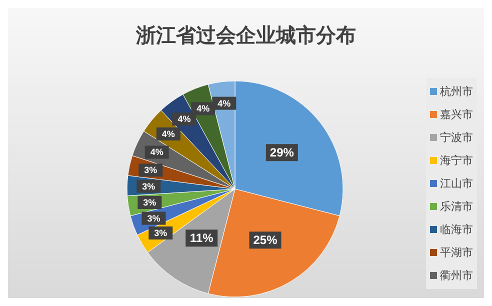  I want to click on legend-label: 杭州市, so click(456, 91).